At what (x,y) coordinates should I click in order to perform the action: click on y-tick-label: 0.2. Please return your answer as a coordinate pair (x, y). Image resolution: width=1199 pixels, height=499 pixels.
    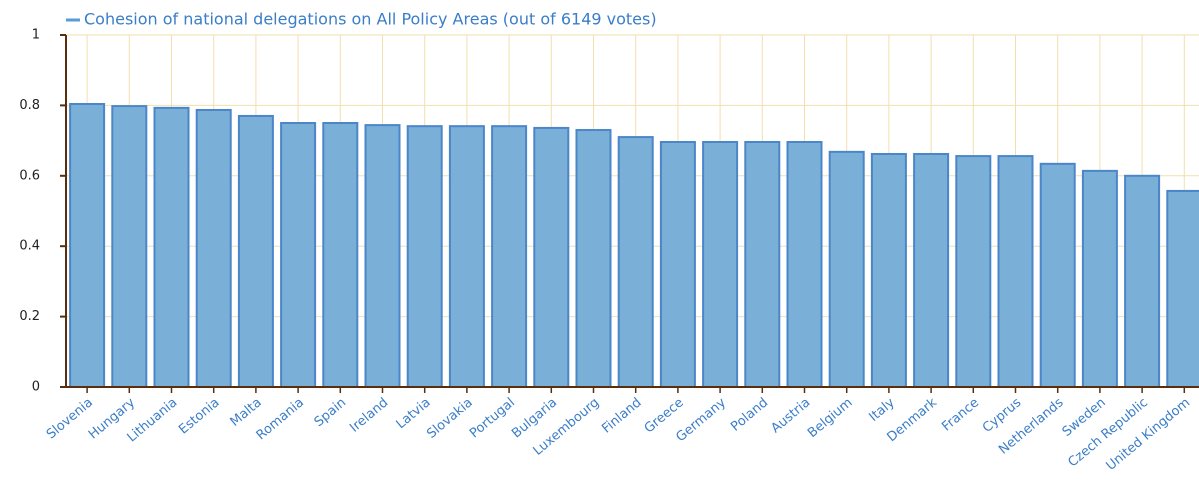
    Looking at the image, I should click on (29, 316).